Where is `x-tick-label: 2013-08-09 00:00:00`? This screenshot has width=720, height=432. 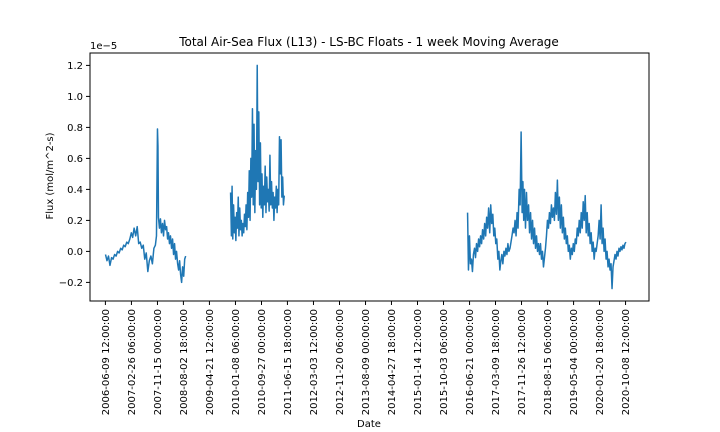
x-tick-label: 2013-08-09 00:00:00 is located at coordinates (366, 362).